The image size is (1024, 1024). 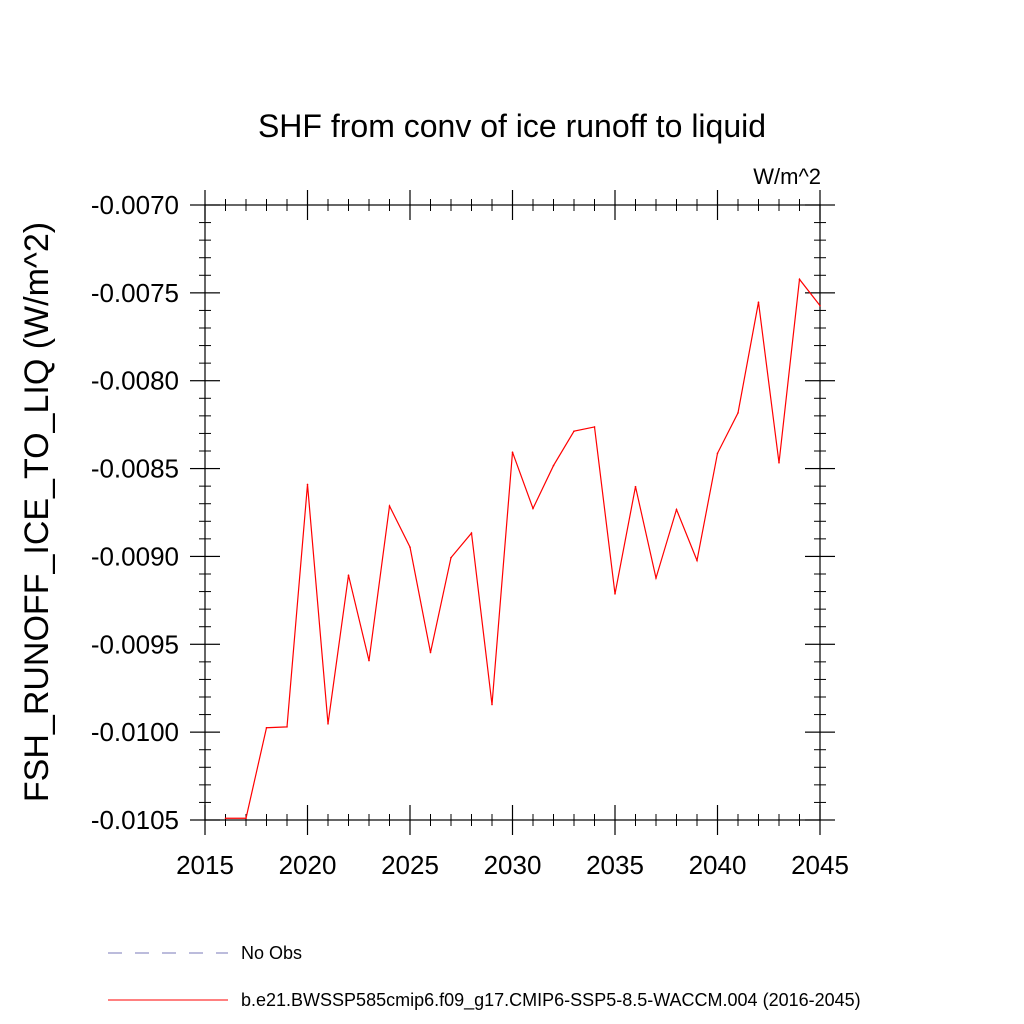 What do you see at coordinates (271, 953) in the screenshot?
I see `legend-label: No Obs` at bounding box center [271, 953].